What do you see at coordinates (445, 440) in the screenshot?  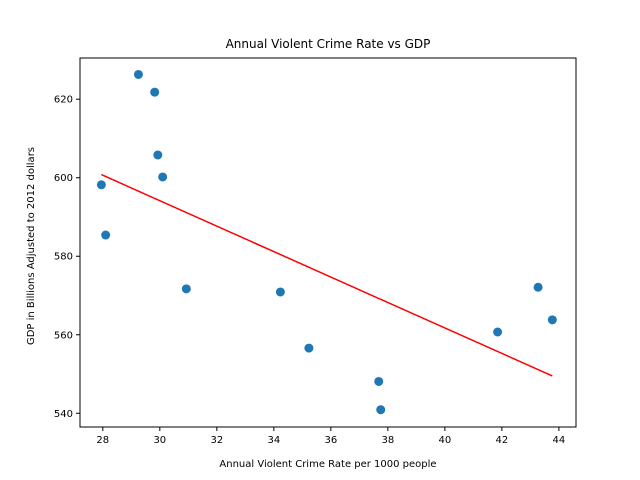 I see `x-tick-label: 40` at bounding box center [445, 440].